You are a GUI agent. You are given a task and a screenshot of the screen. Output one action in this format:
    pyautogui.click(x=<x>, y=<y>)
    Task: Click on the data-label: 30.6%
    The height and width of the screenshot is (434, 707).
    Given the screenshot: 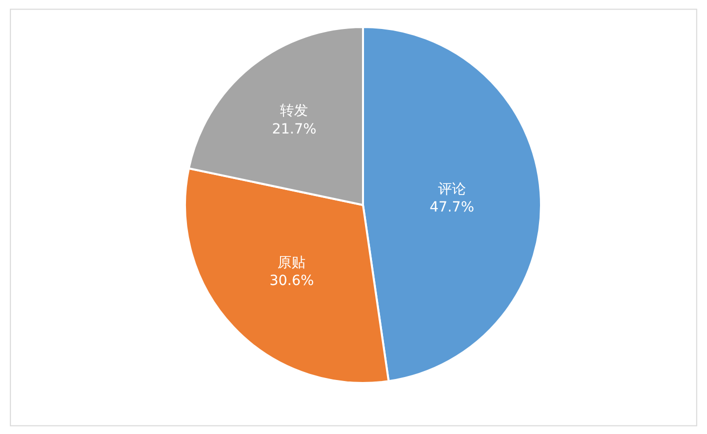 What is the action you would take?
    pyautogui.click(x=291, y=281)
    